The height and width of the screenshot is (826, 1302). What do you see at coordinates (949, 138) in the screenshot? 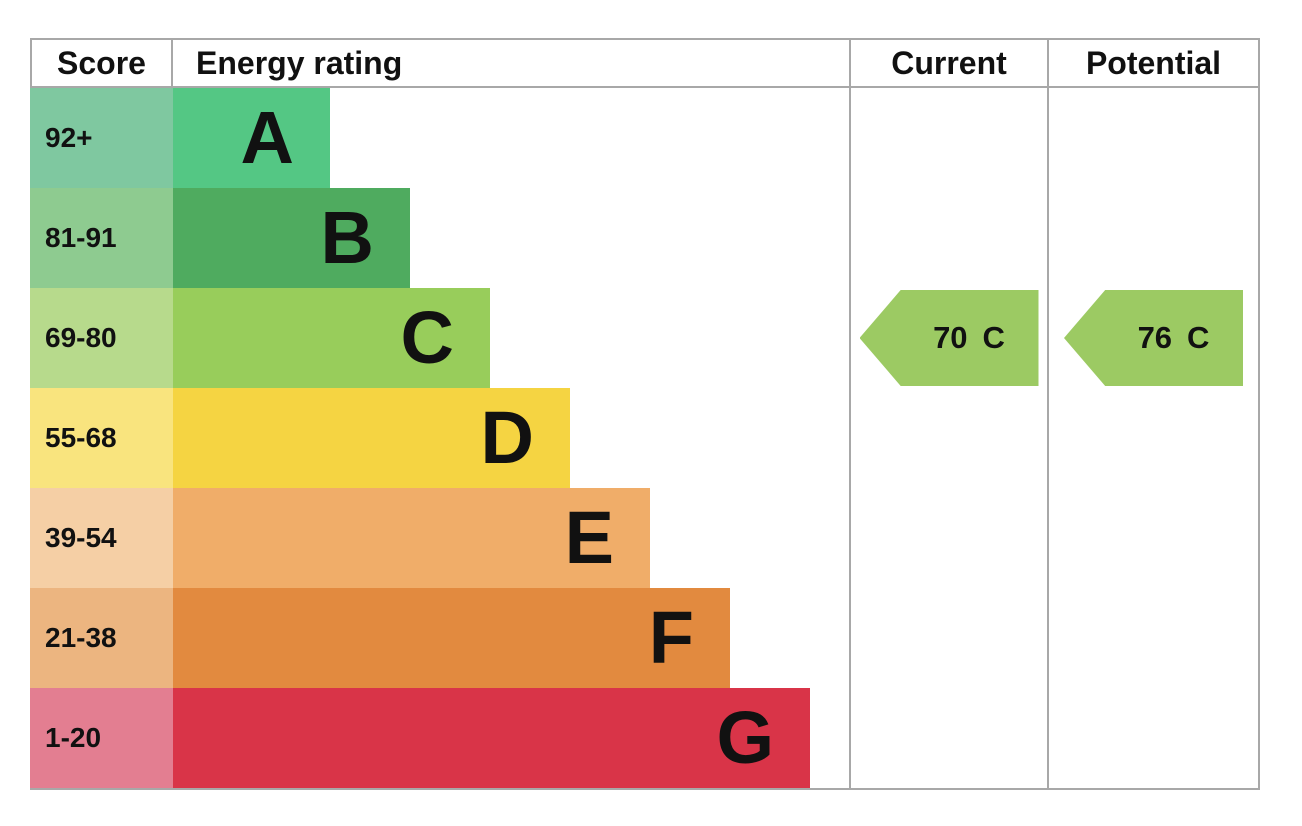
I see `current-cell-a` at bounding box center [949, 138].